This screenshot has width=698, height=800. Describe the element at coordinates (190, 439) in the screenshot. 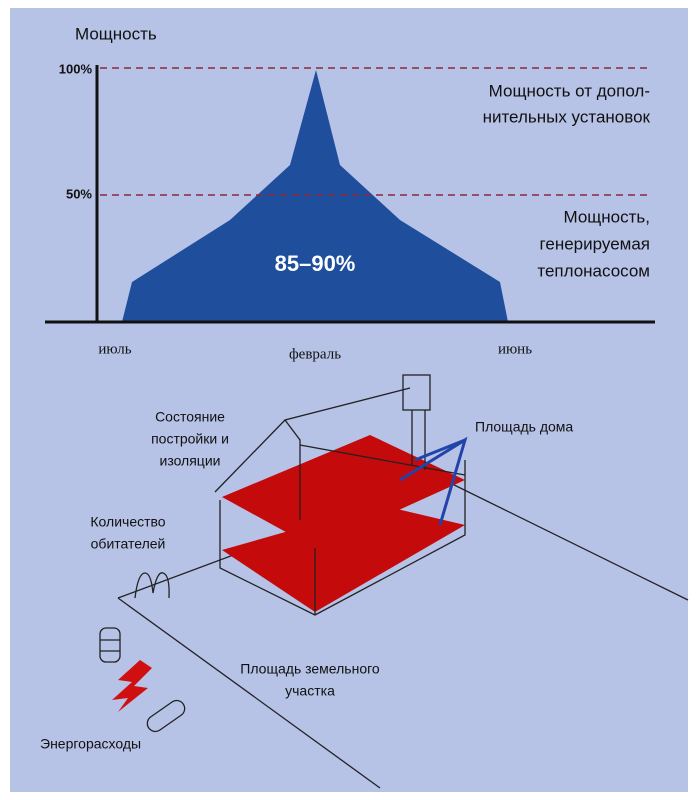

I see `label: постройки и` at that location.